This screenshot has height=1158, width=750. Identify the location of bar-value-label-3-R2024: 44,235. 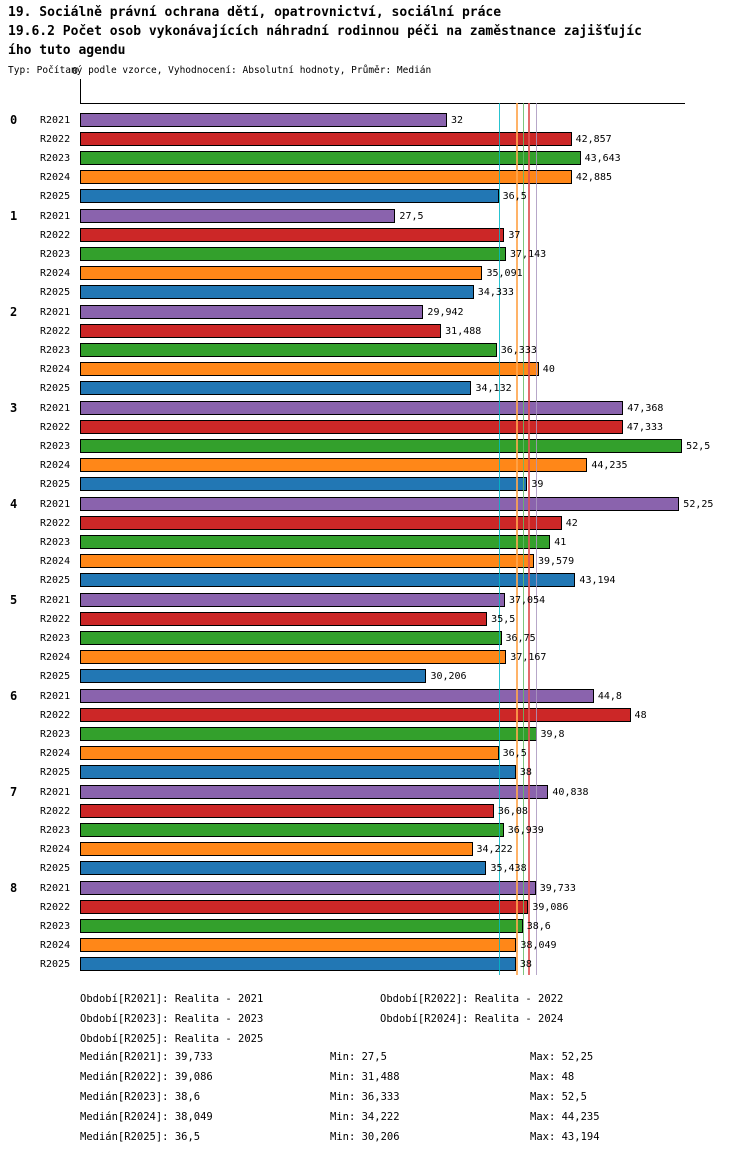
(609, 465).